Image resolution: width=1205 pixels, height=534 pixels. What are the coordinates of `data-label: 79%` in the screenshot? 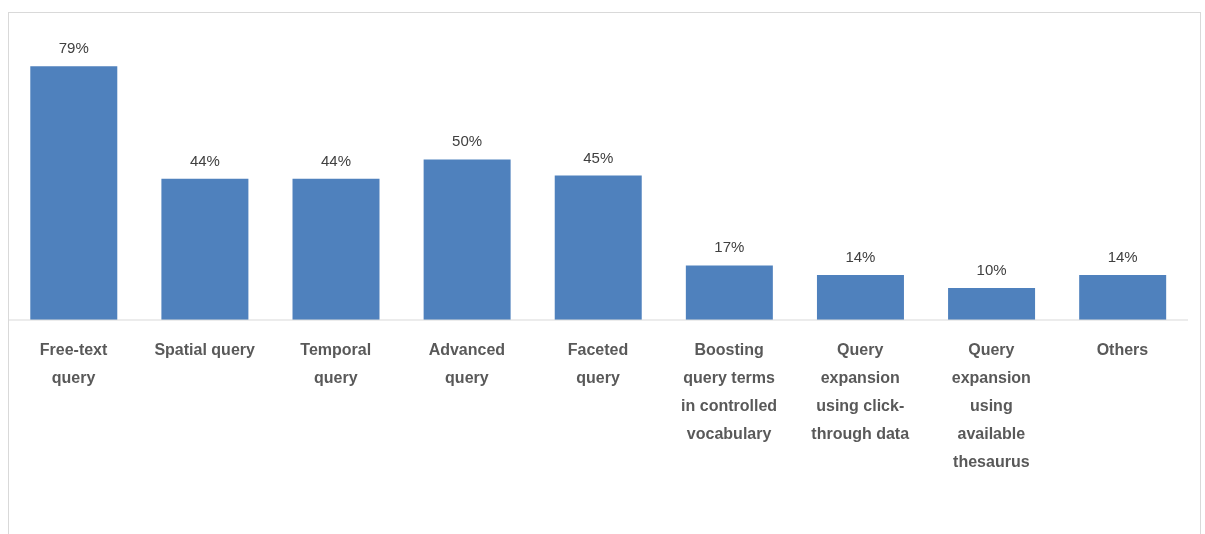 It's located at (73, 48).